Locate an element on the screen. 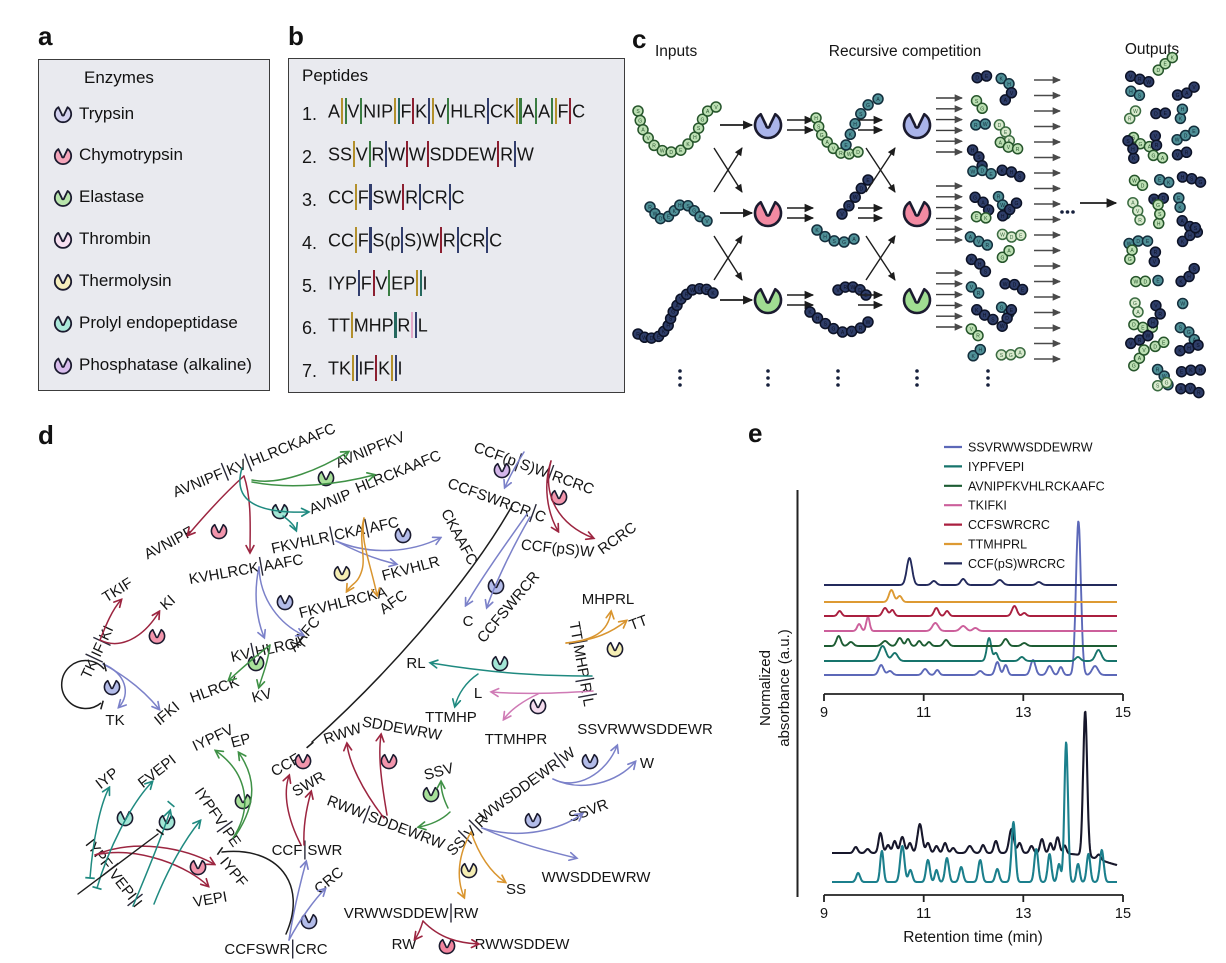 The image size is (1226, 963). svg-text: MHP is located at coordinates (581, 661).